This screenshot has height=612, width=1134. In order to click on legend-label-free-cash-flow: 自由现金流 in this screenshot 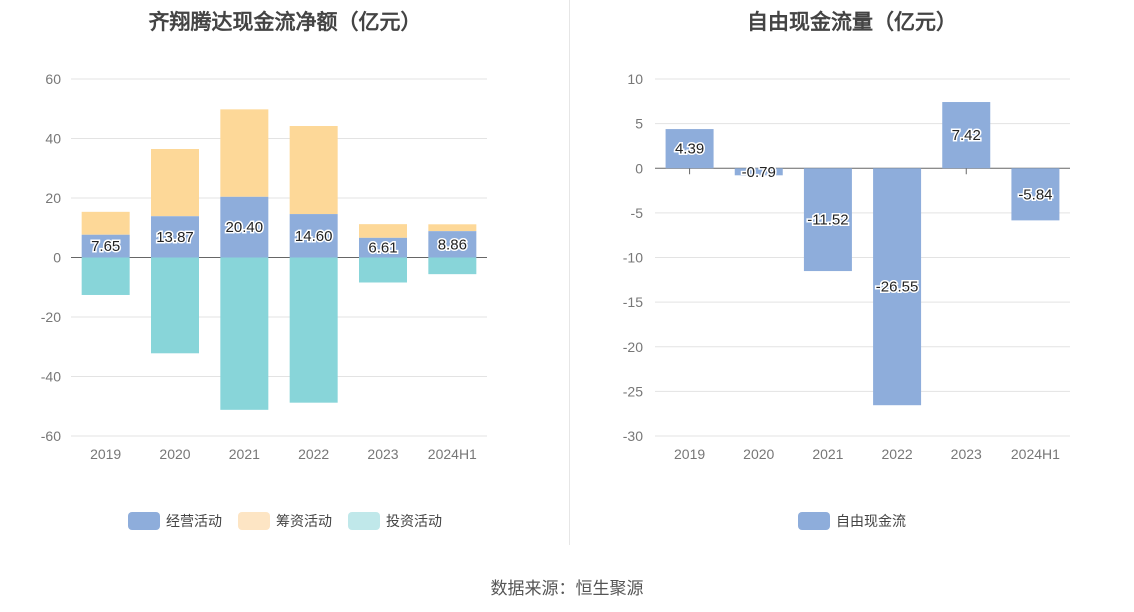, I will do `click(871, 521)`.